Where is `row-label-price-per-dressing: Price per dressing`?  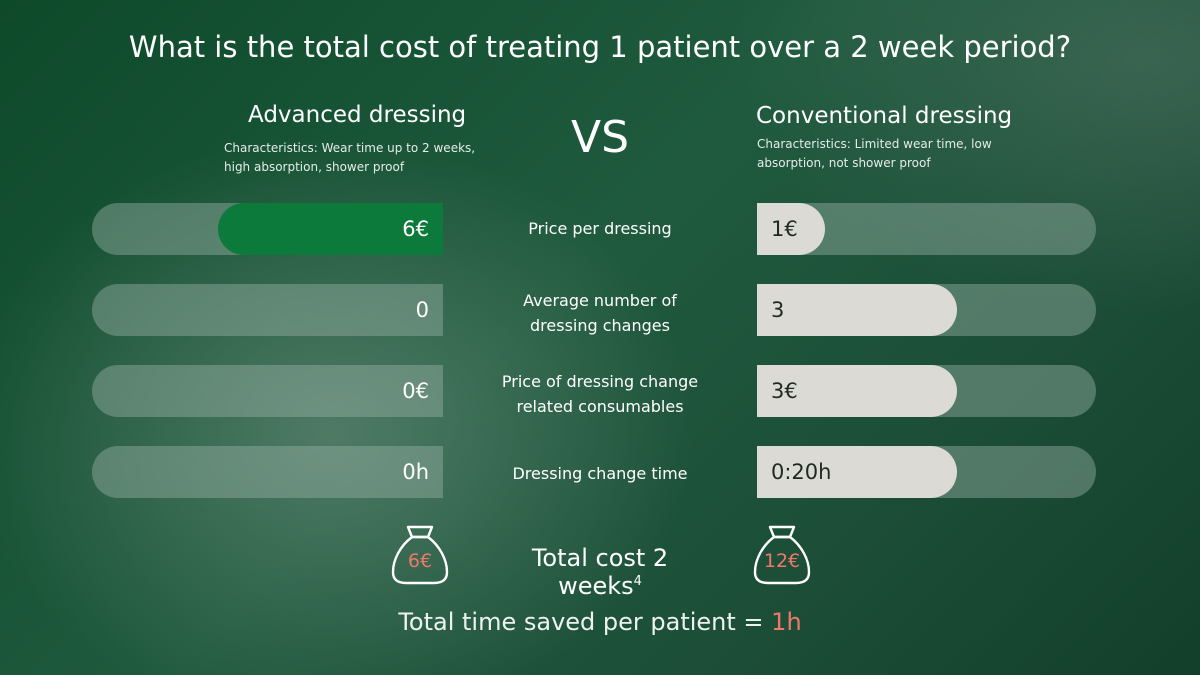 row-label-price-per-dressing: Price per dressing is located at coordinates (600, 228).